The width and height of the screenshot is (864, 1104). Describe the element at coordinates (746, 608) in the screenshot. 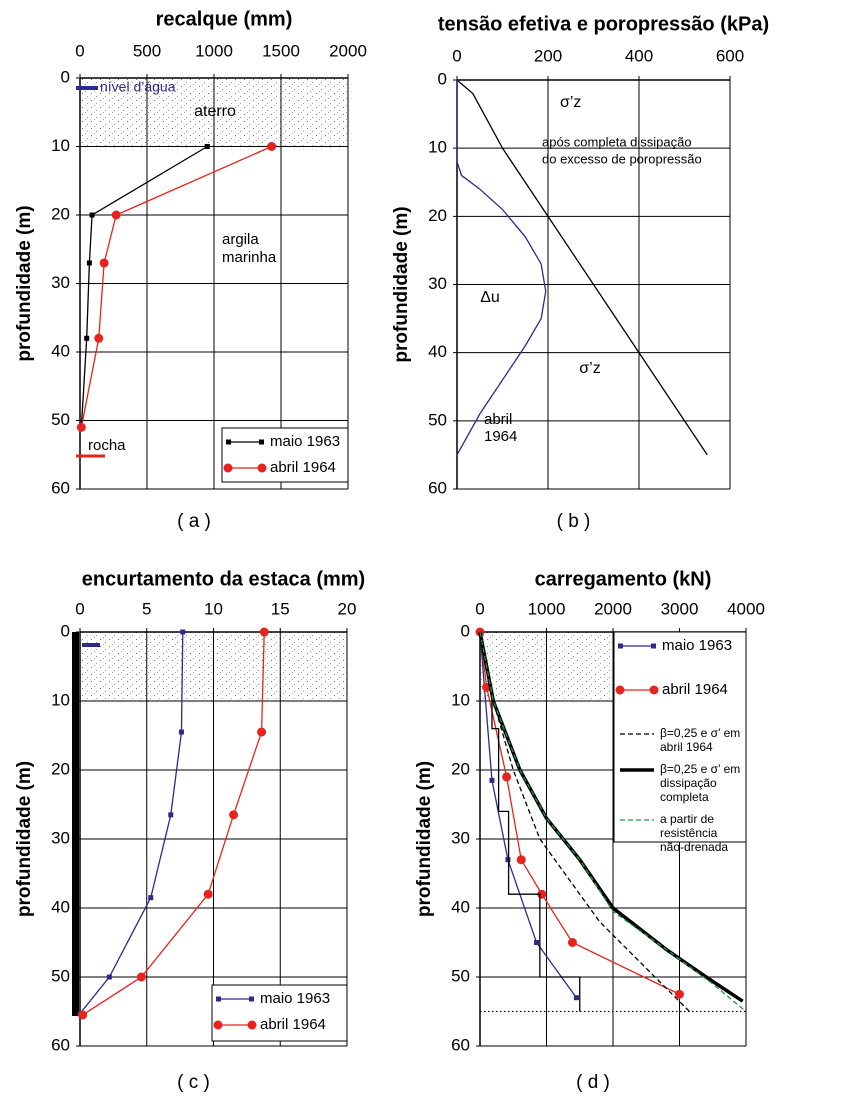

I see `x-tick-label: 4000` at that location.